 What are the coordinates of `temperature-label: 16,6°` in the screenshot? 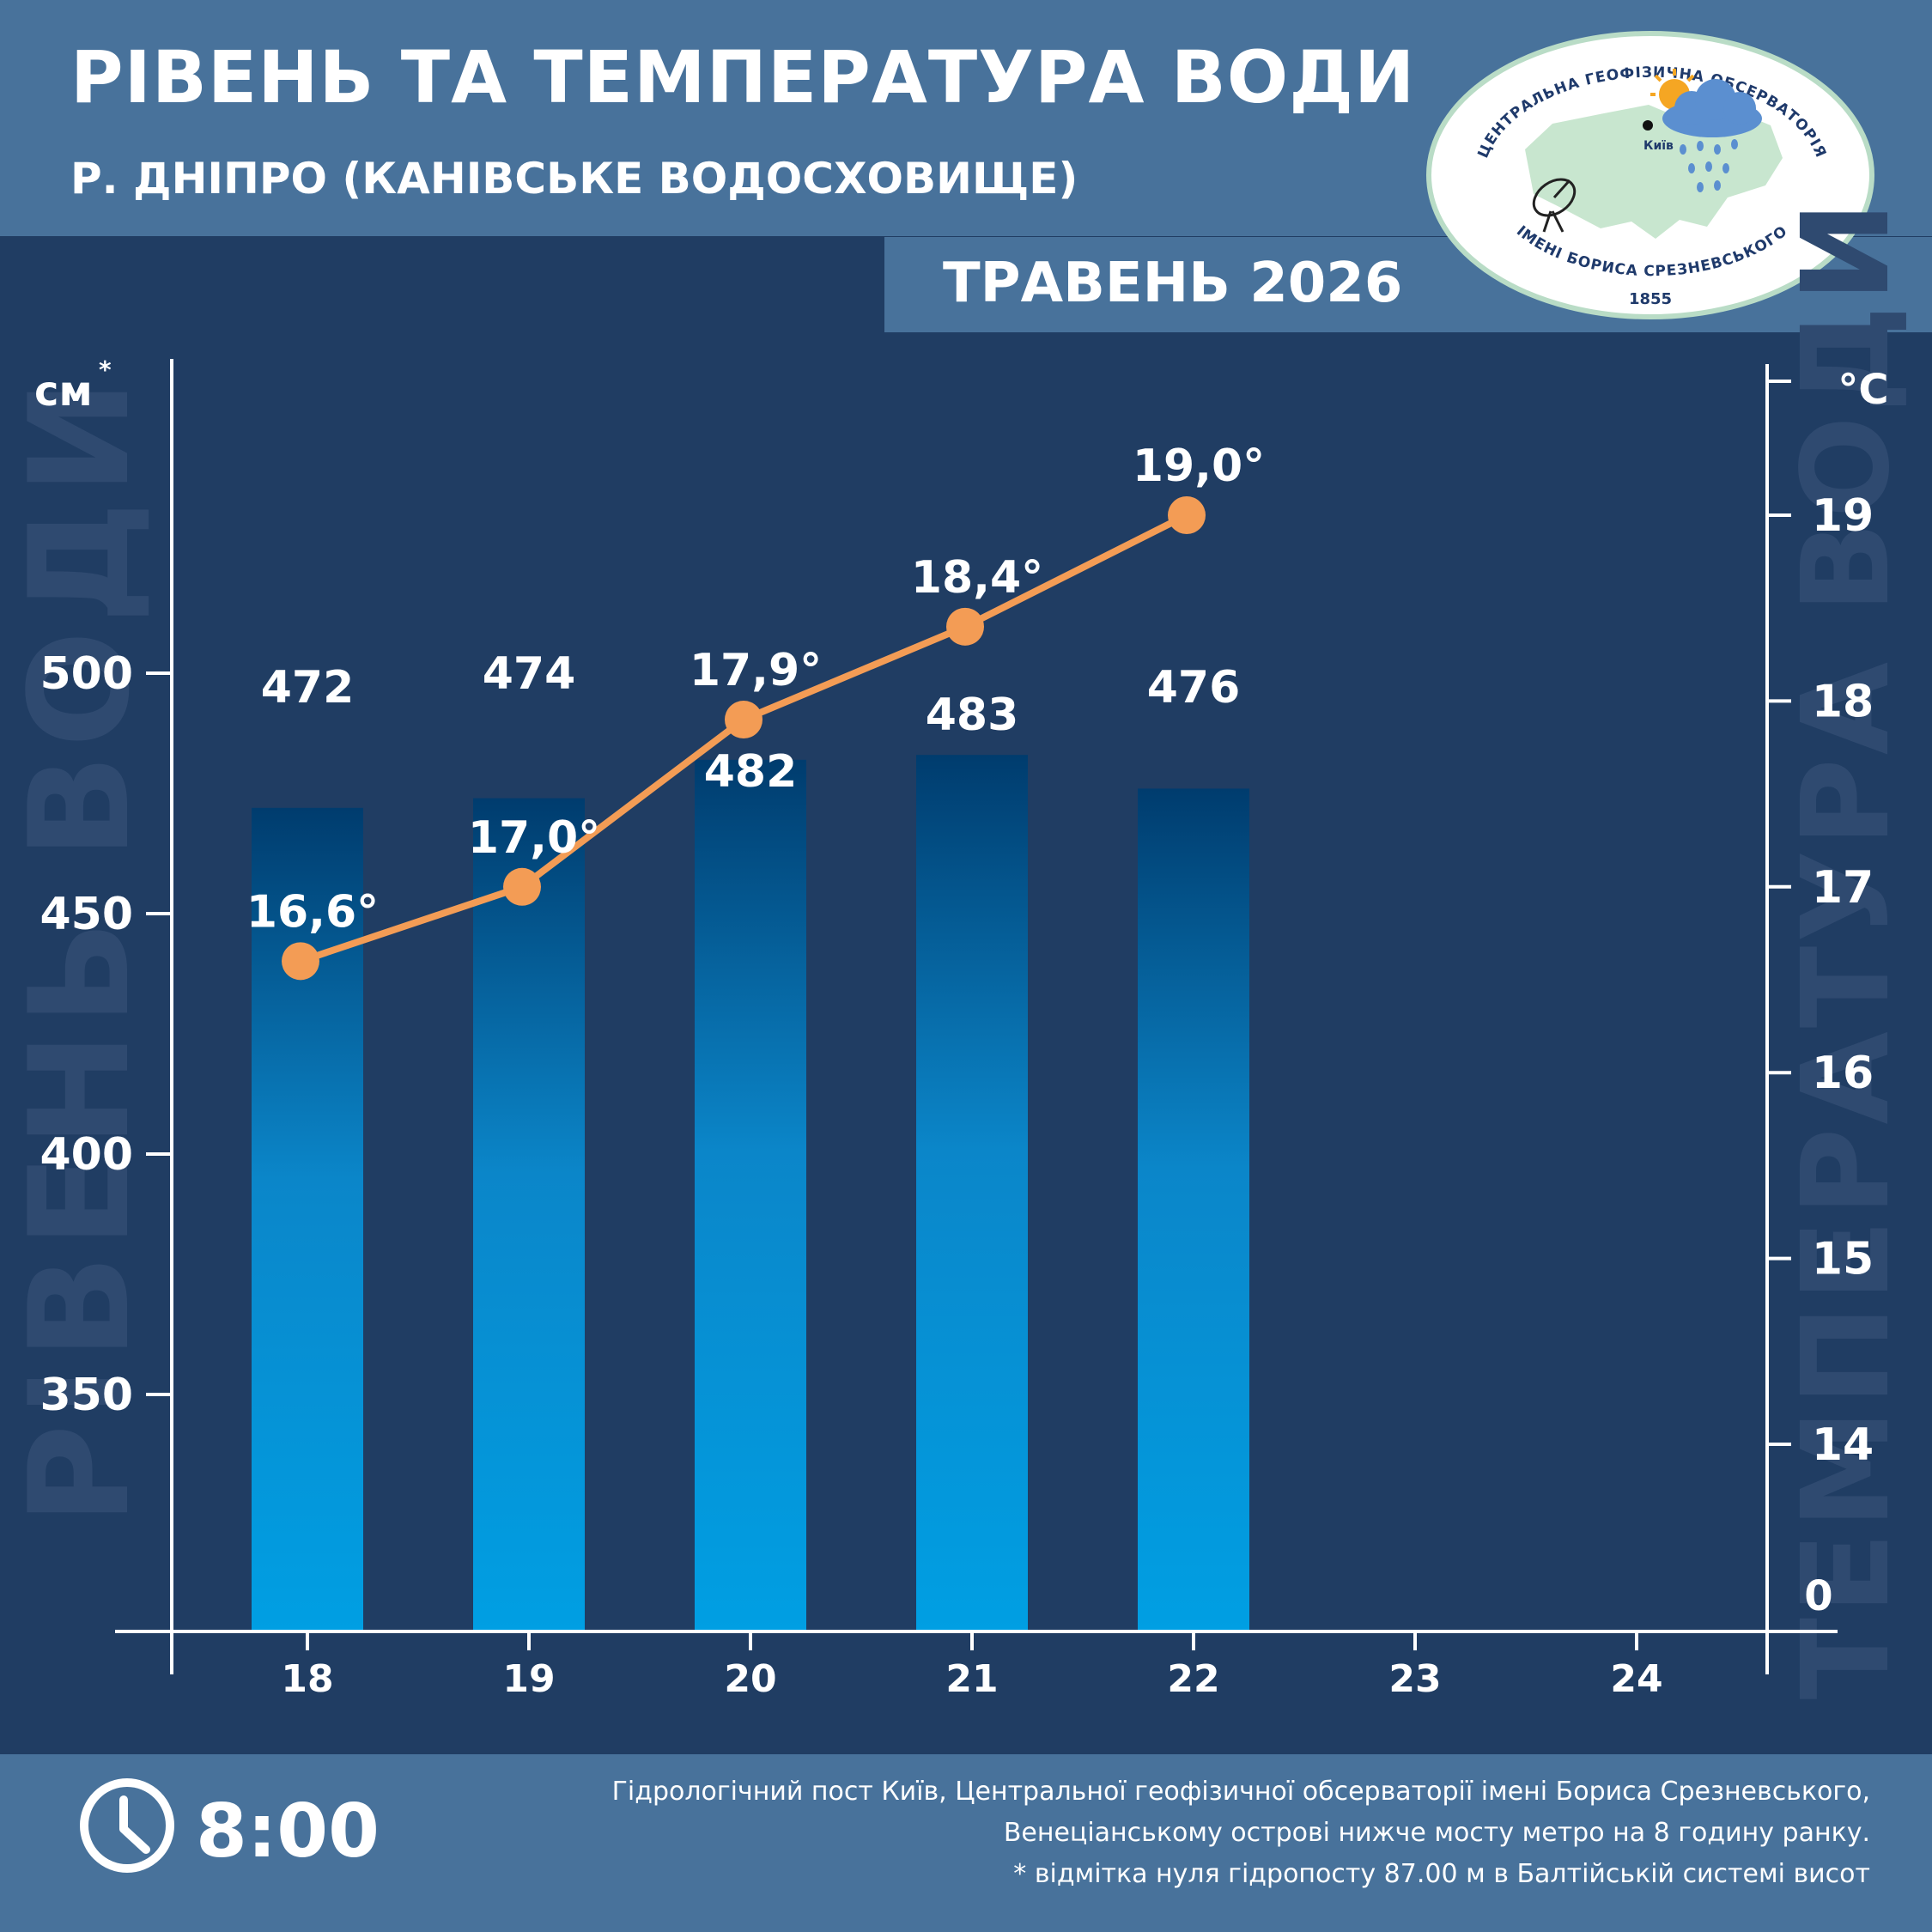 It's located at (312, 912).